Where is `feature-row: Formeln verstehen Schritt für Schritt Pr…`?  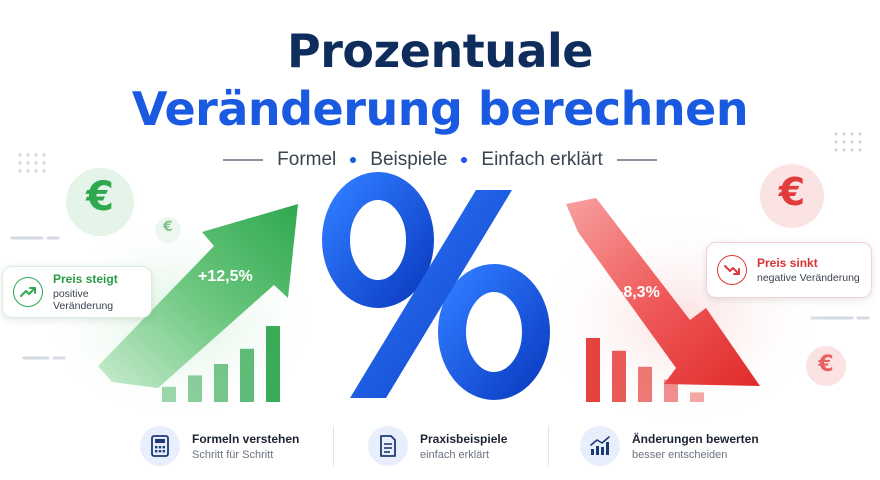 feature-row: Formeln verstehen Schritt für Schritt Pr… is located at coordinates (440, 446).